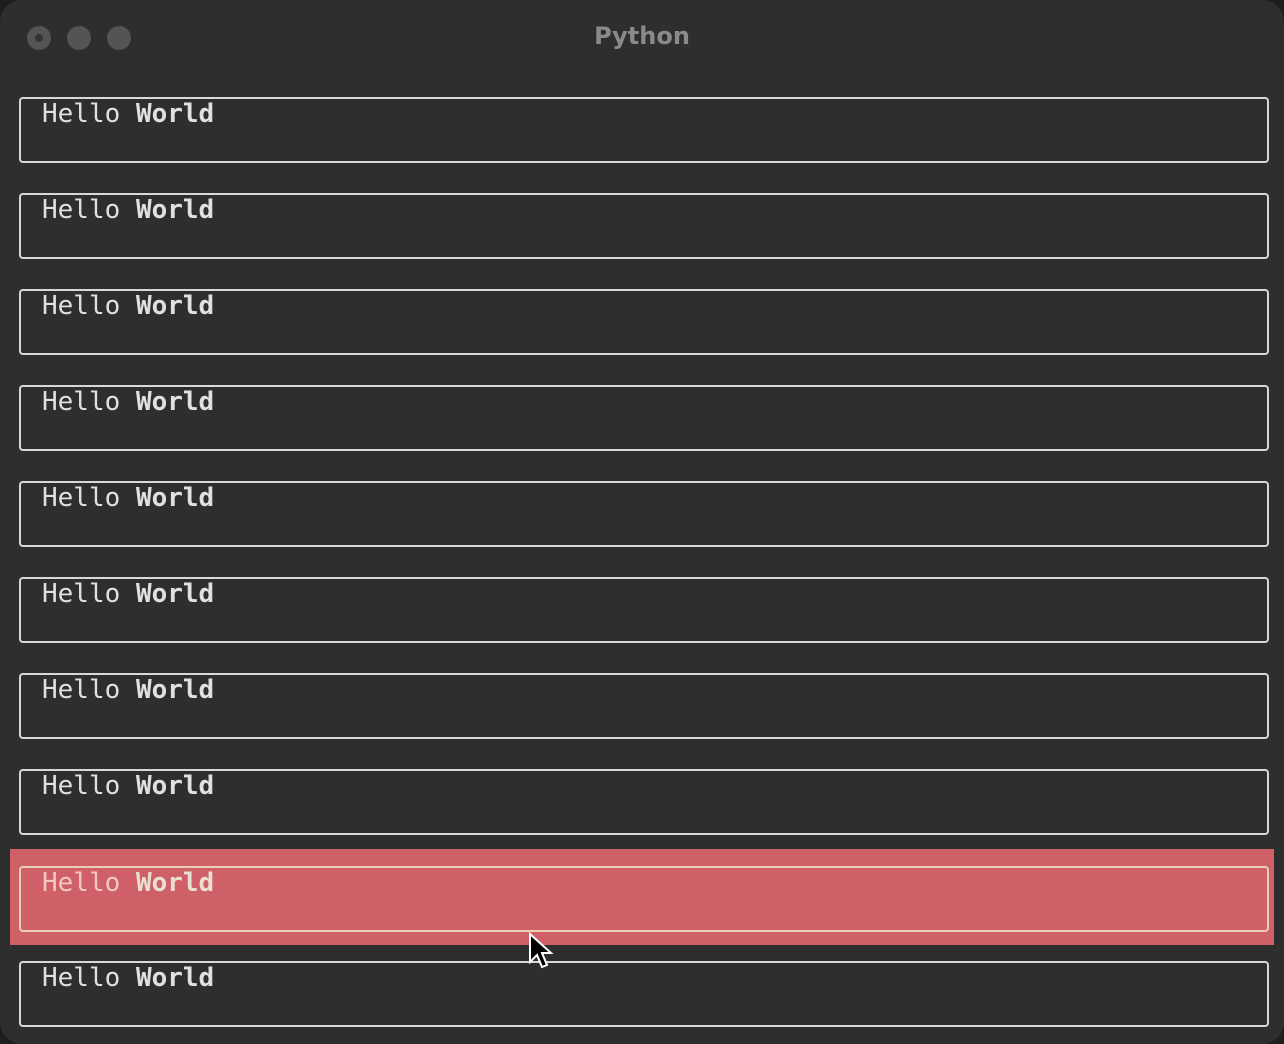  What do you see at coordinates (119, 38) in the screenshot?
I see `maximize-button` at bounding box center [119, 38].